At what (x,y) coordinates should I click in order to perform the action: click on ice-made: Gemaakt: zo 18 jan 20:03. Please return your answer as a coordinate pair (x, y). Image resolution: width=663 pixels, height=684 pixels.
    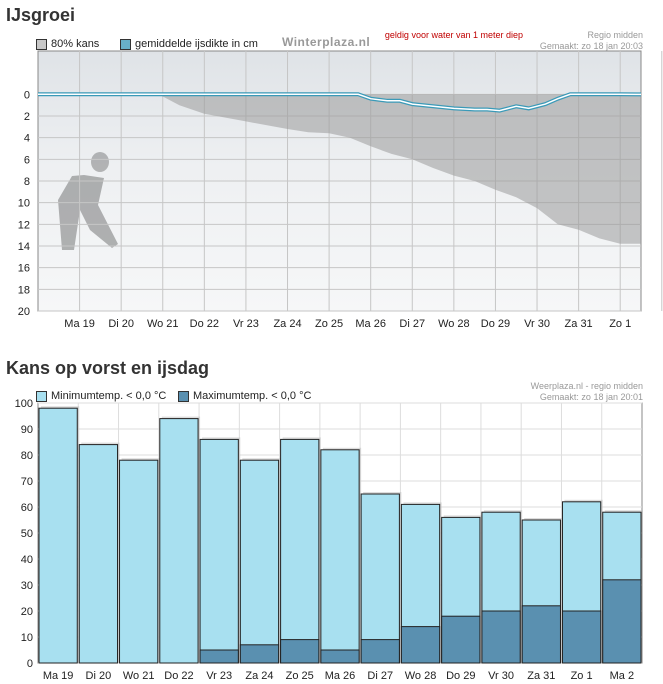
    Looking at the image, I should click on (591, 46).